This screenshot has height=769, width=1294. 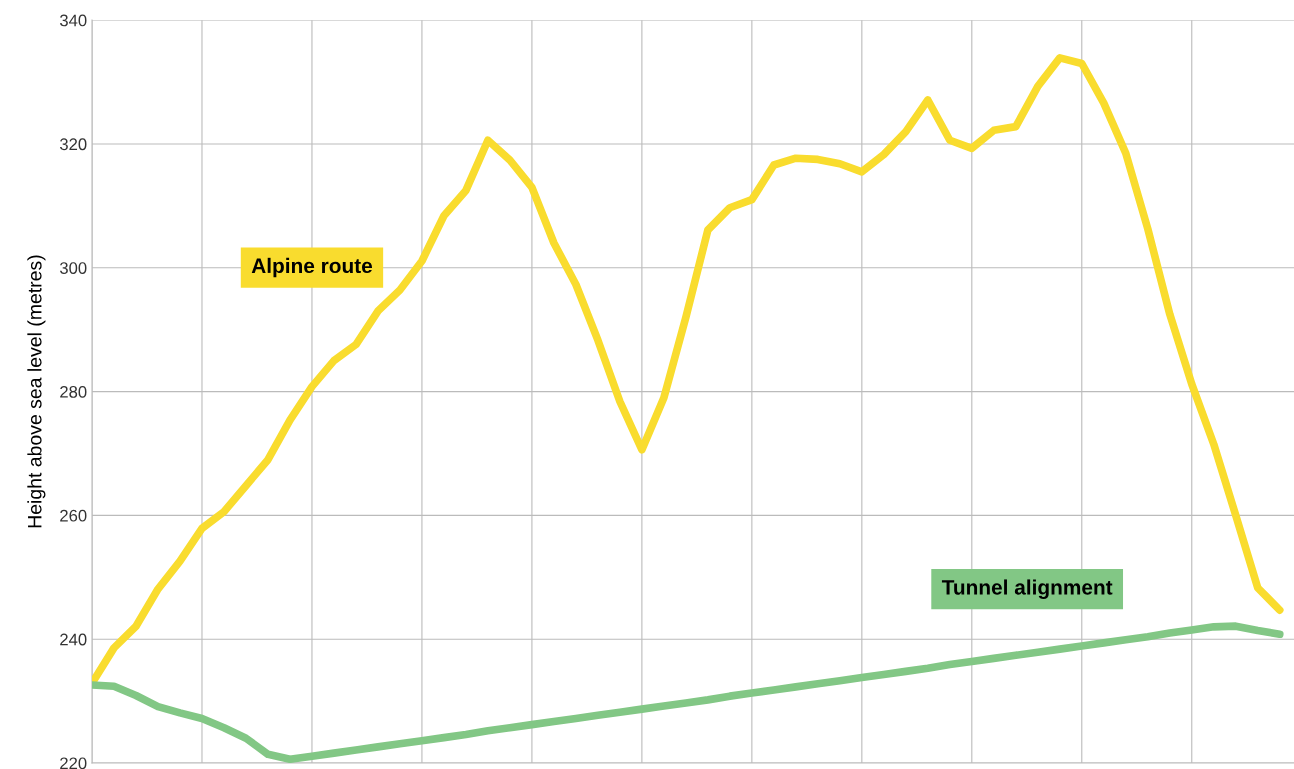 What do you see at coordinates (1027, 589) in the screenshot?
I see `text: Tunnel alignment` at bounding box center [1027, 589].